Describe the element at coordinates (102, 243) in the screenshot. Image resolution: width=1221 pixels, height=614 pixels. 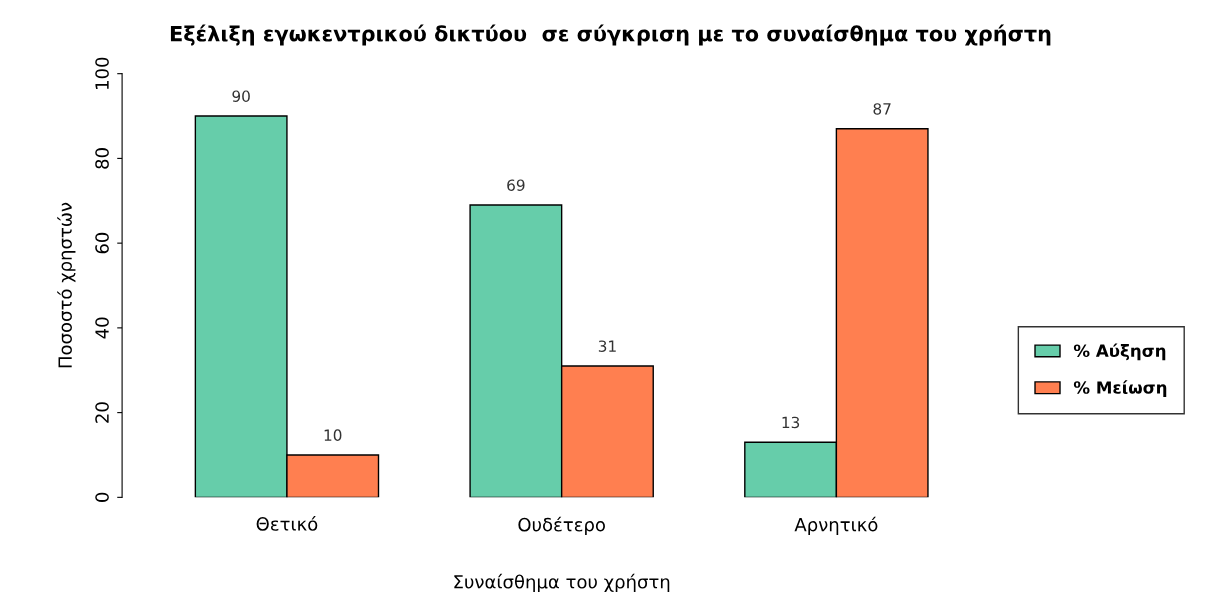
I see `y-tick-label: 60` at that location.